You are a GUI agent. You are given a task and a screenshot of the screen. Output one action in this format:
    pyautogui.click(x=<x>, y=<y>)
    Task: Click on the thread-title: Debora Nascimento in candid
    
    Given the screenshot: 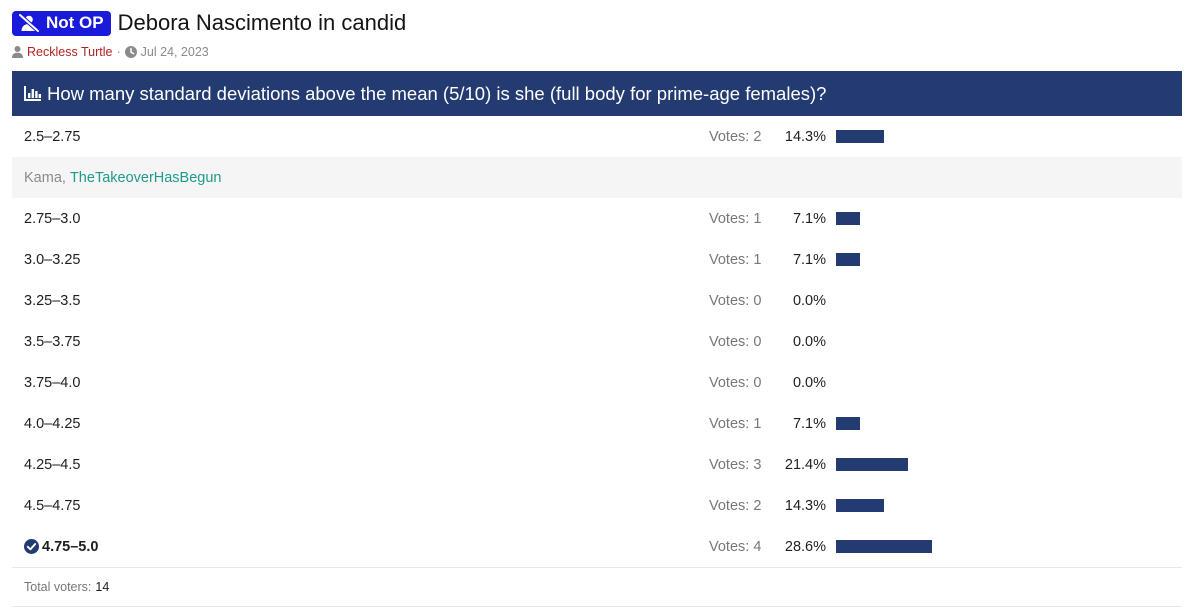 What is the action you would take?
    pyautogui.click(x=262, y=22)
    